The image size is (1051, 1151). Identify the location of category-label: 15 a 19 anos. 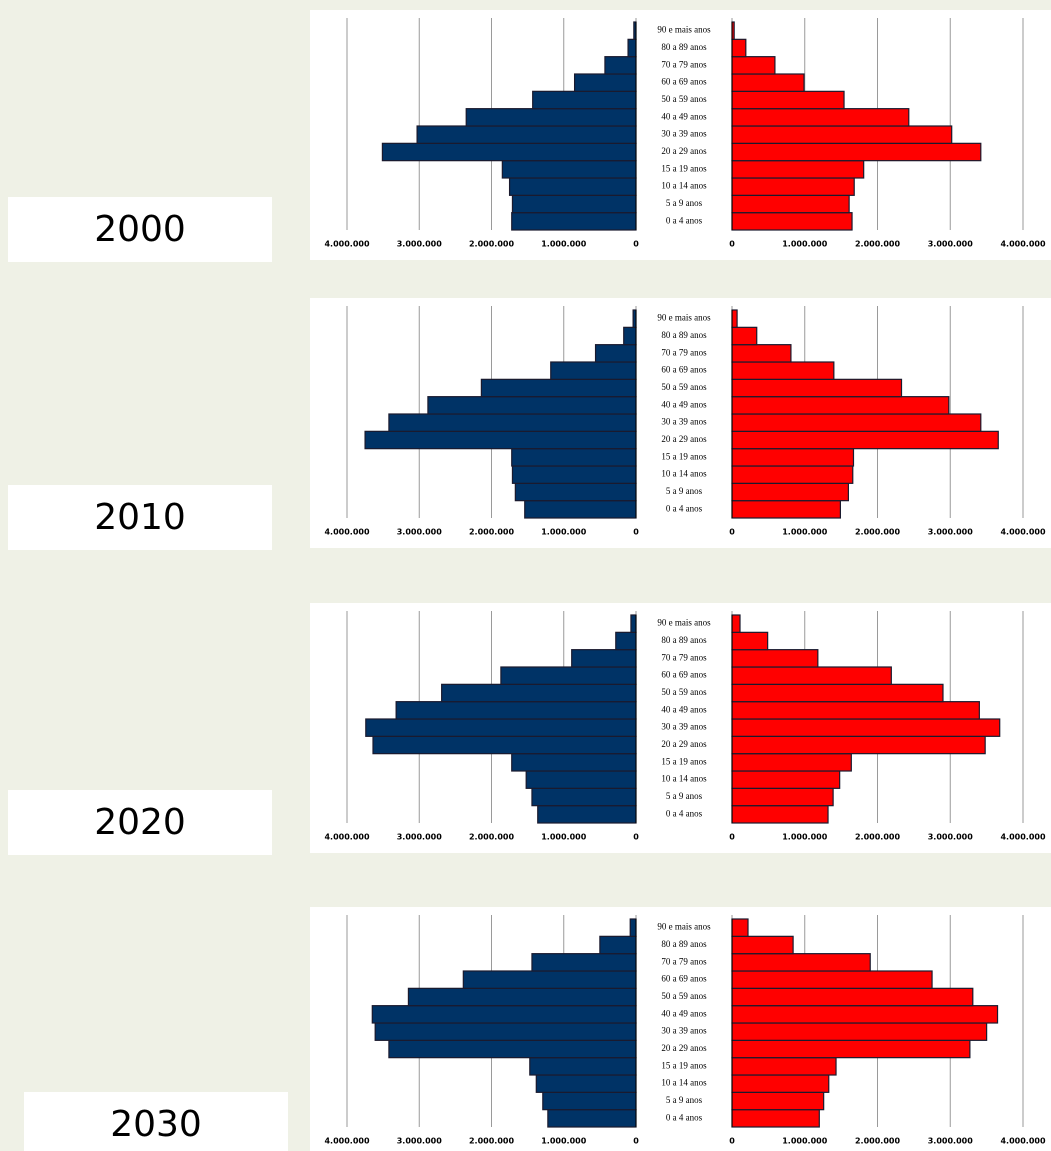
(684, 456).